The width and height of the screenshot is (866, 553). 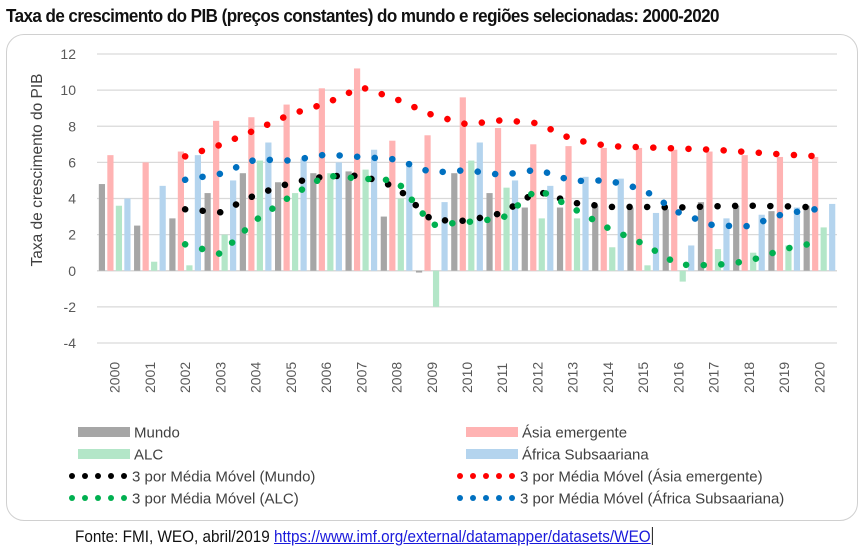 I want to click on legend-item: África Subsaariana, so click(x=557, y=455).